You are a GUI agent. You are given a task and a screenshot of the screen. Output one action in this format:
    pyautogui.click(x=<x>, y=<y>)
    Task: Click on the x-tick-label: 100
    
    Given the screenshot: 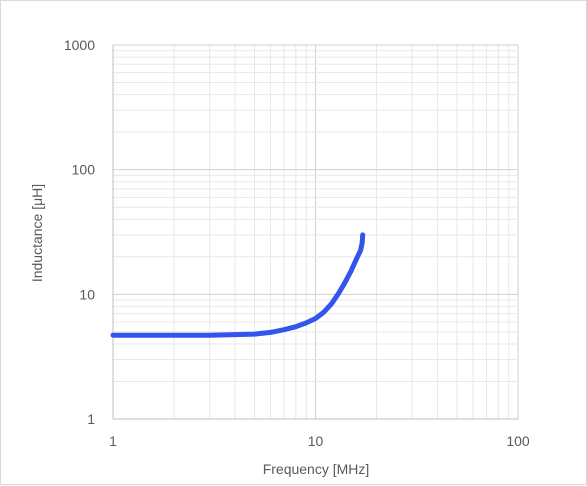 What is the action you would take?
    pyautogui.click(x=518, y=441)
    